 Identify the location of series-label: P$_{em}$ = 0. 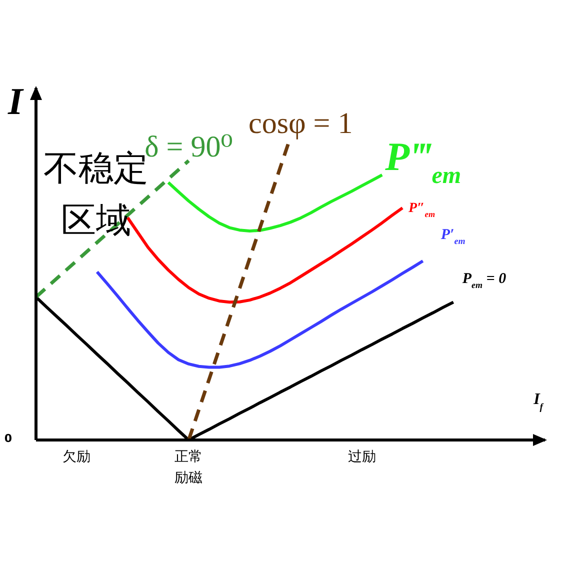
(484, 280).